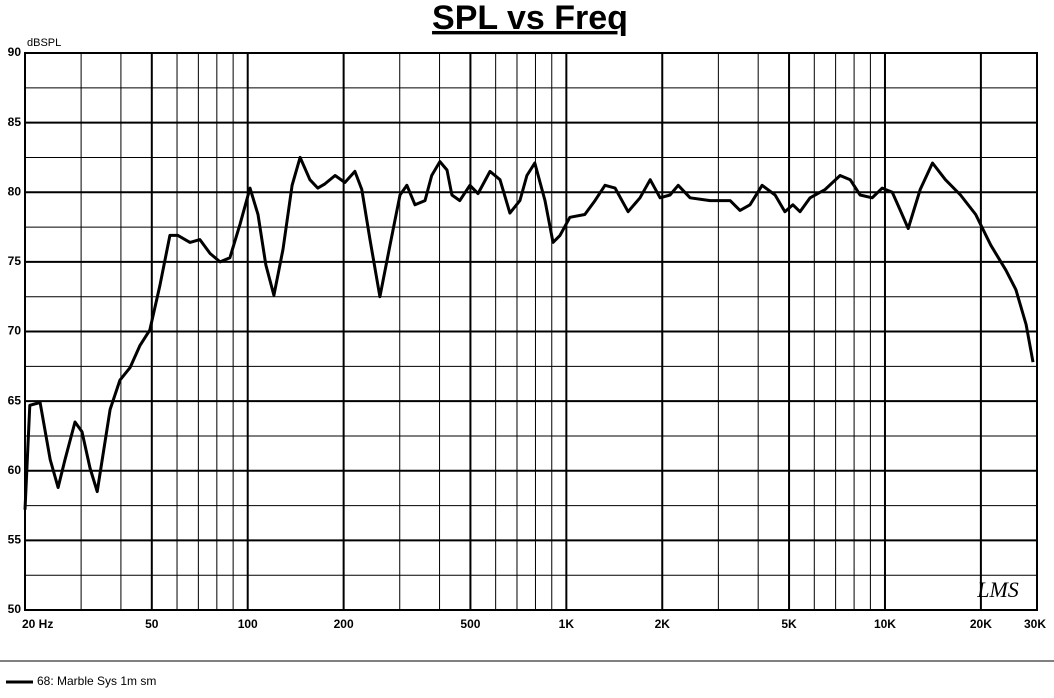 The width and height of the screenshot is (1054, 698). Describe the element at coordinates (37, 624) in the screenshot. I see `x-tick-label: 20 Hz` at that location.